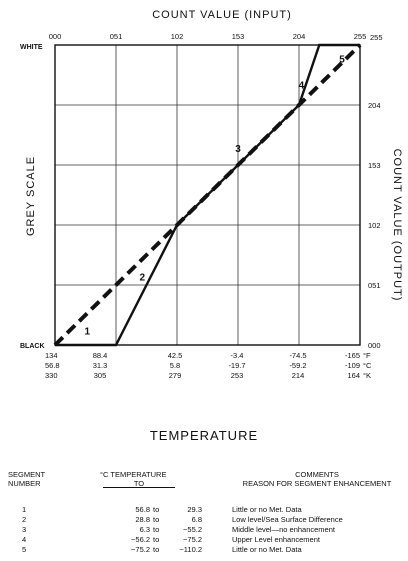  Describe the element at coordinates (360, 36) in the screenshot. I see `x-tick-label: 255` at that location.